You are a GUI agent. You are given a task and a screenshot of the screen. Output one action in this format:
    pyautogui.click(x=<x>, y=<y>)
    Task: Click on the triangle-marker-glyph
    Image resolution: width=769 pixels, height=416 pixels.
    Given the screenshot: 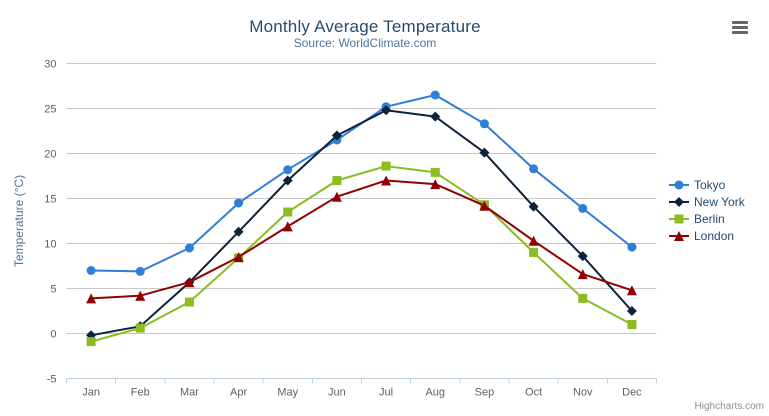 What is the action you would take?
    pyautogui.click(x=679, y=235)
    